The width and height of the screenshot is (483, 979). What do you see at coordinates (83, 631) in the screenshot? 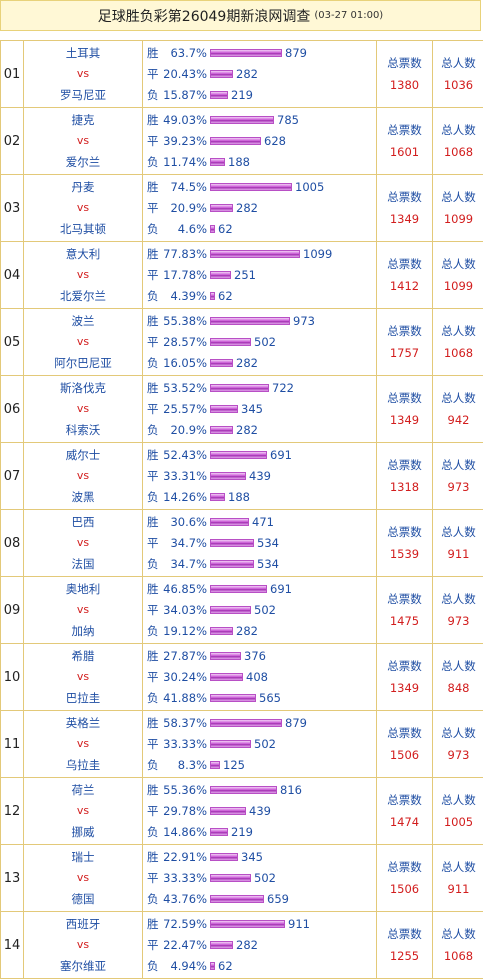
I see `away-team-link: 加纳` at bounding box center [83, 631].